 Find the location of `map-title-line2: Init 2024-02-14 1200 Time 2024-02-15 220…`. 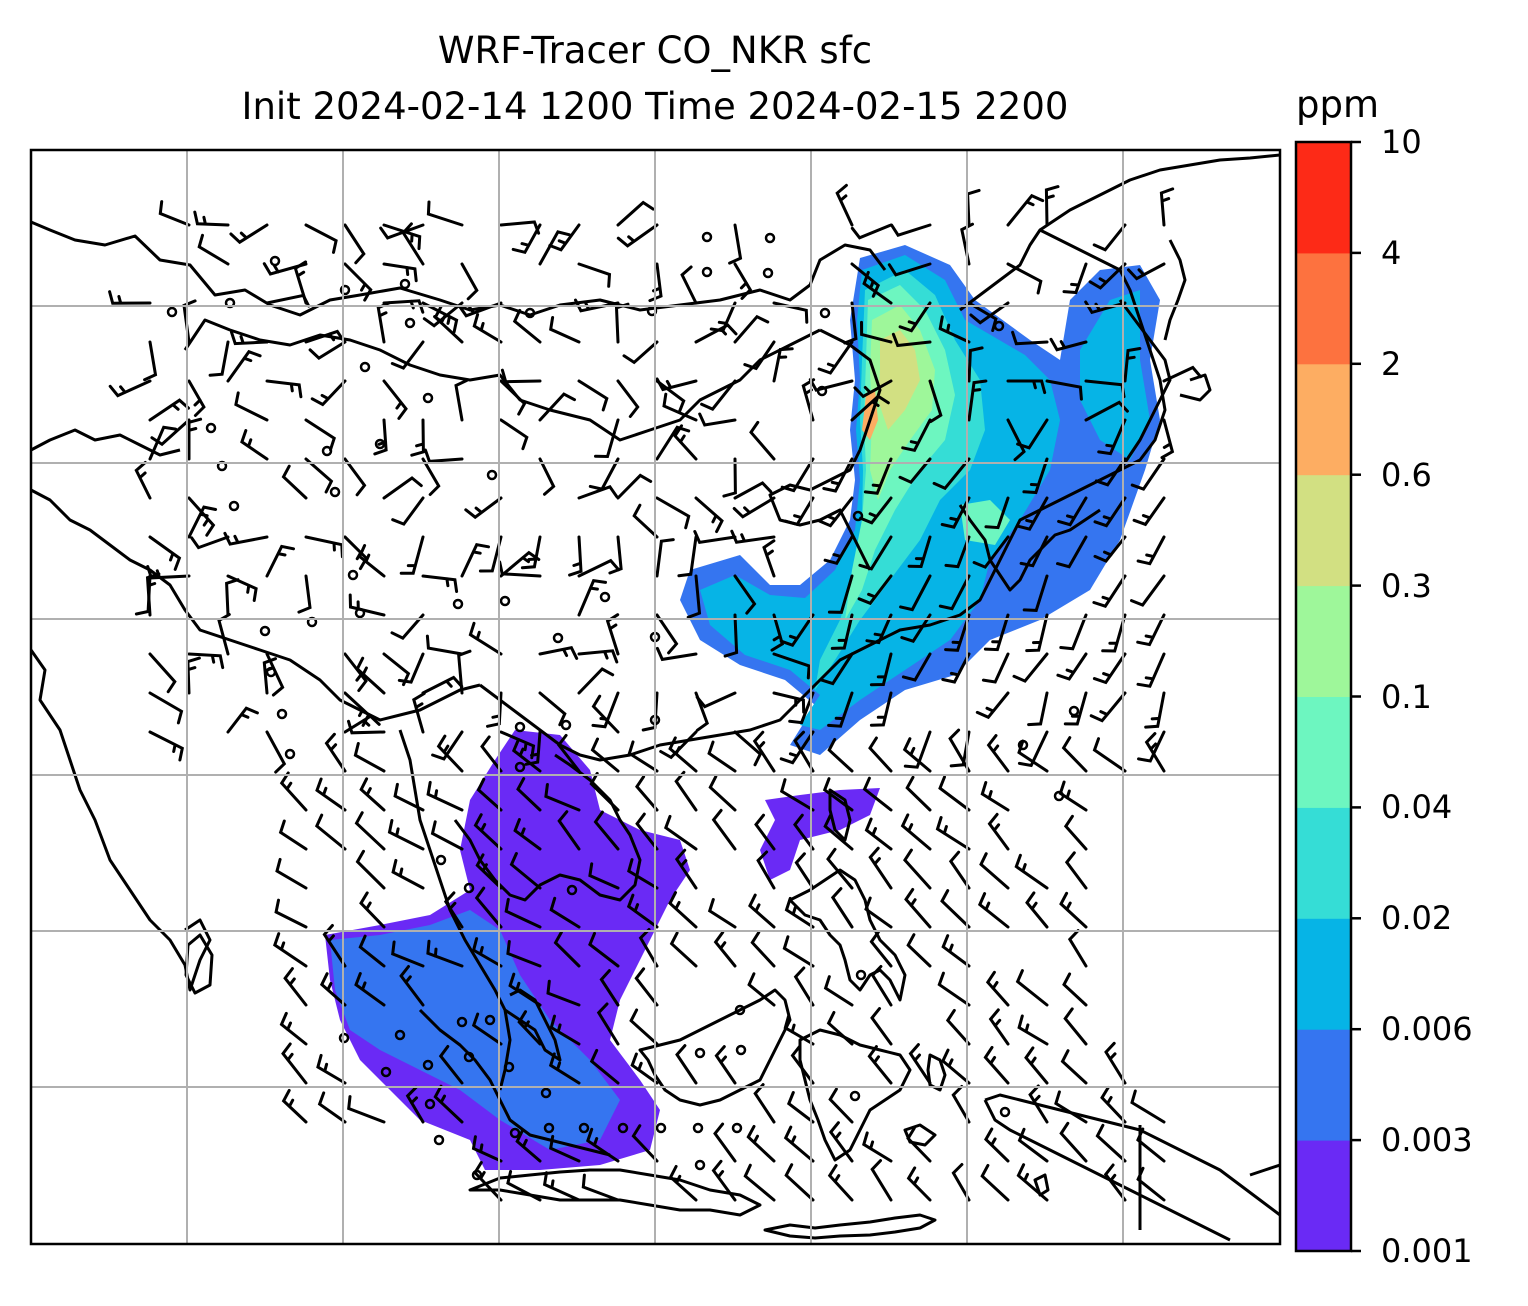

map-title-line2: Init 2024-02-14 1200 Time 2024-02-15 220… is located at coordinates (655, 106).